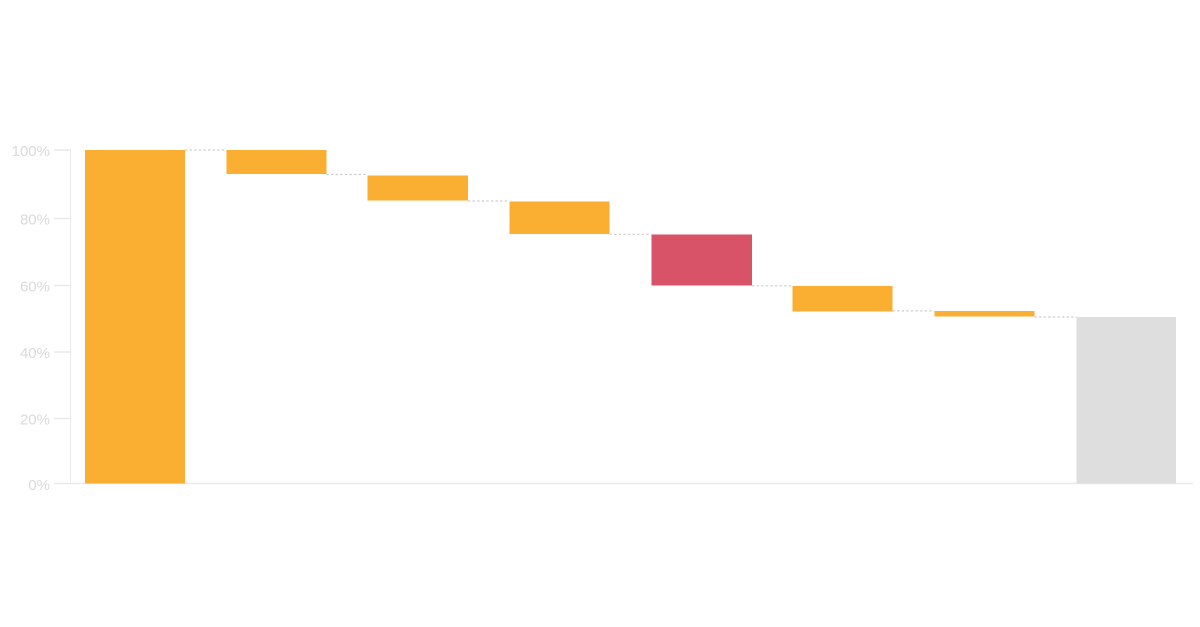 The height and width of the screenshot is (627, 1200). Describe the element at coordinates (35, 287) in the screenshot. I see `svg-text: 60%` at that location.